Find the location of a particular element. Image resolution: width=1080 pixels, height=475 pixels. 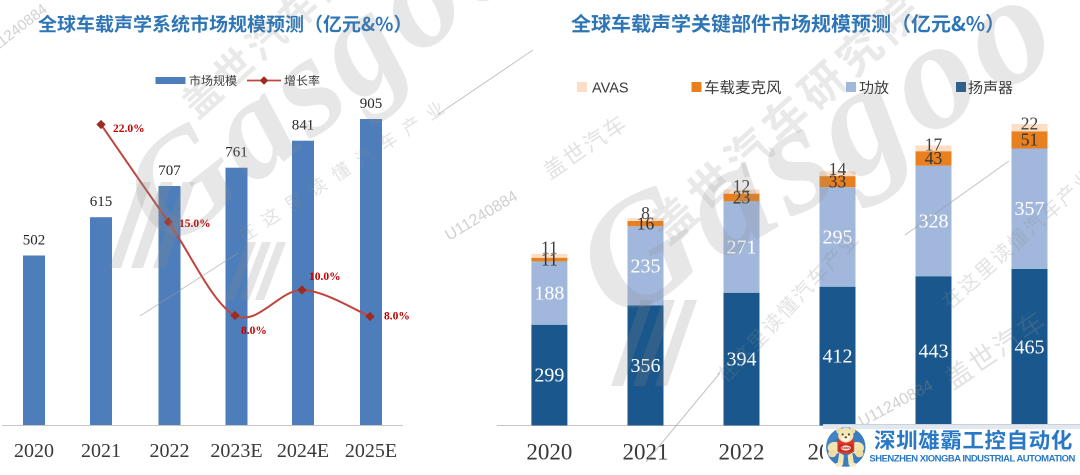

svg-text: 51 is located at coordinates (1030, 140).